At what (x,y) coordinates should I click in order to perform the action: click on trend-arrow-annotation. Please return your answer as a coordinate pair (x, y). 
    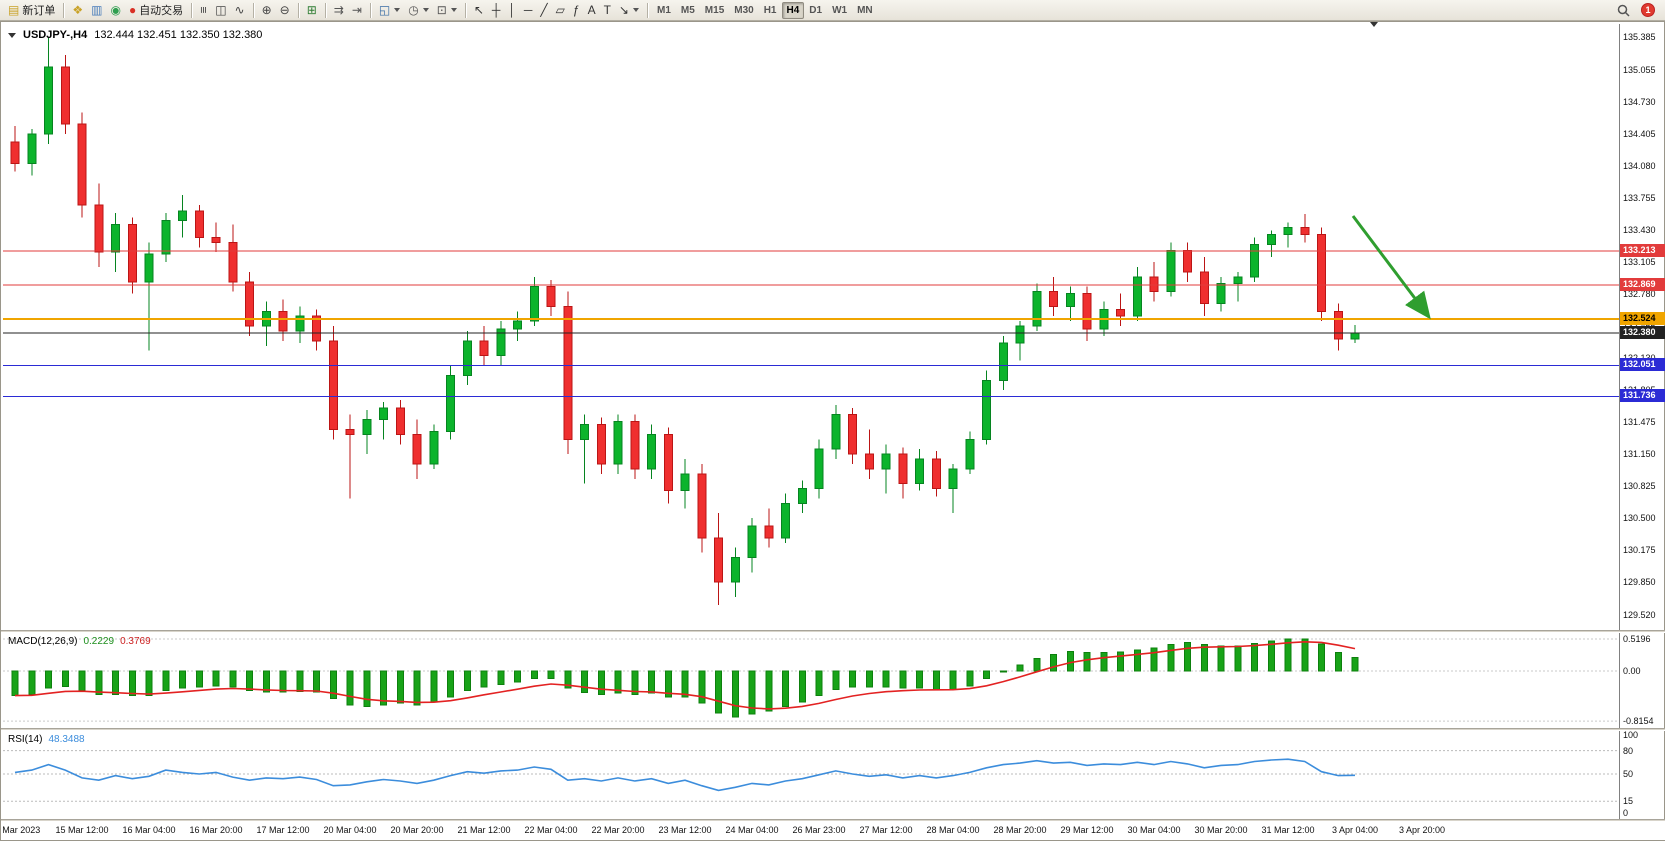
    Looking at the image, I should click on (1391, 267).